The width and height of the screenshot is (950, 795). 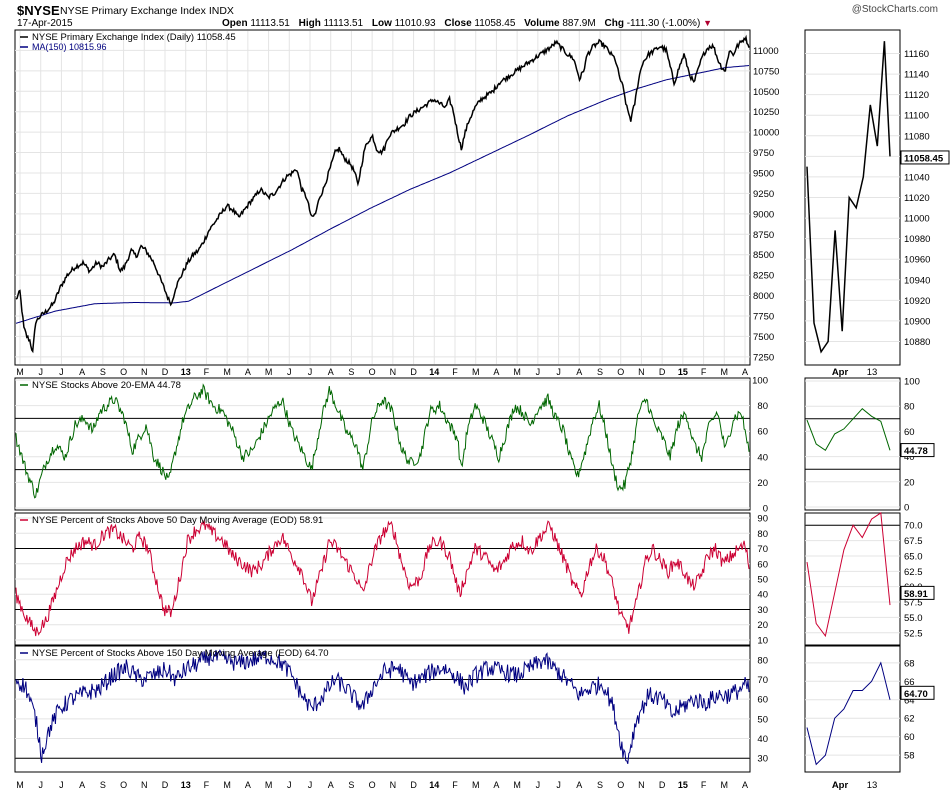 I want to click on zoom-price-tick: 11140, so click(x=916, y=75).